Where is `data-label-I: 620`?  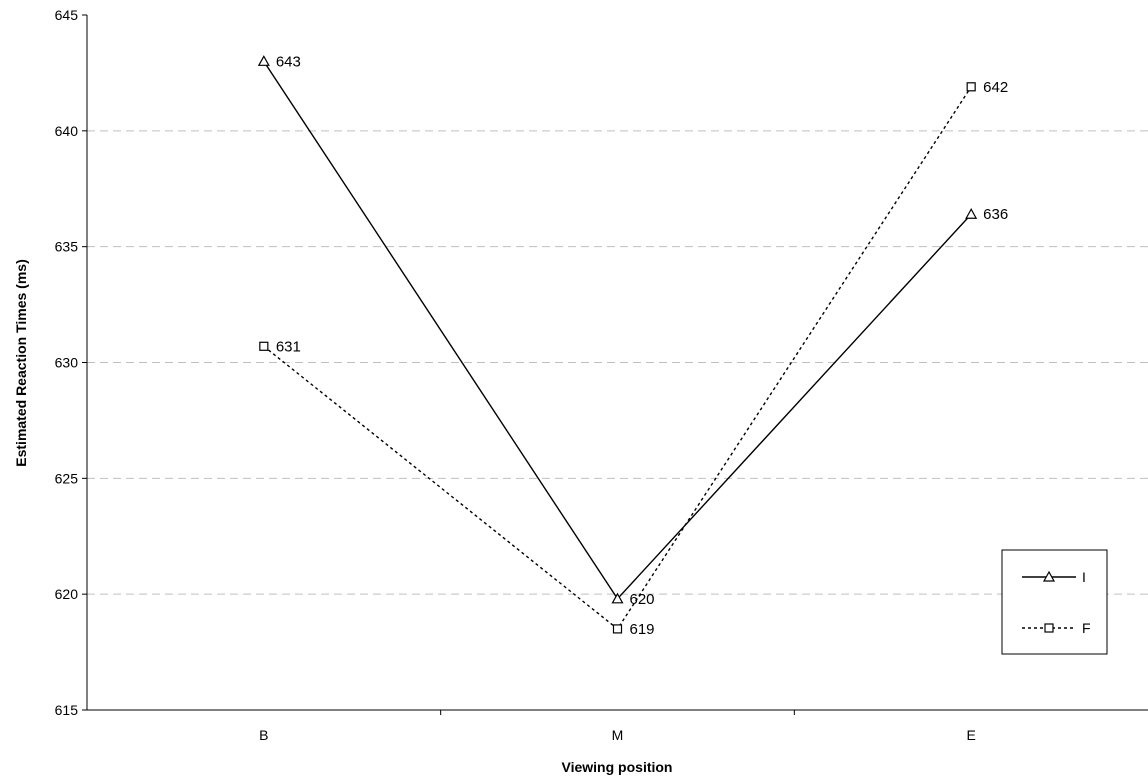
data-label-I: 620 is located at coordinates (642, 599).